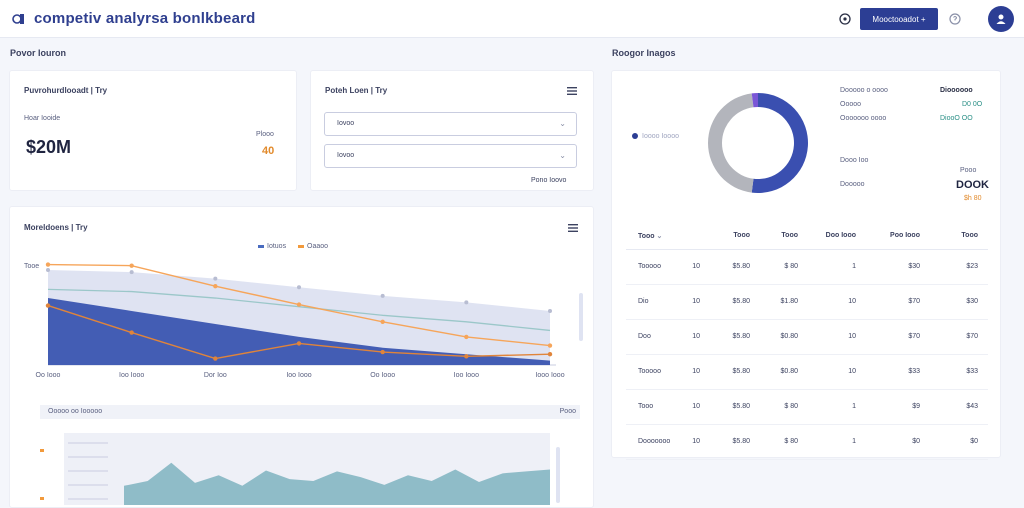 This screenshot has height=508, width=1024. What do you see at coordinates (807, 407) in the screenshot?
I see `table-row: Tooo 10 $5.80 $ 80 1 $9 $43` at bounding box center [807, 407].